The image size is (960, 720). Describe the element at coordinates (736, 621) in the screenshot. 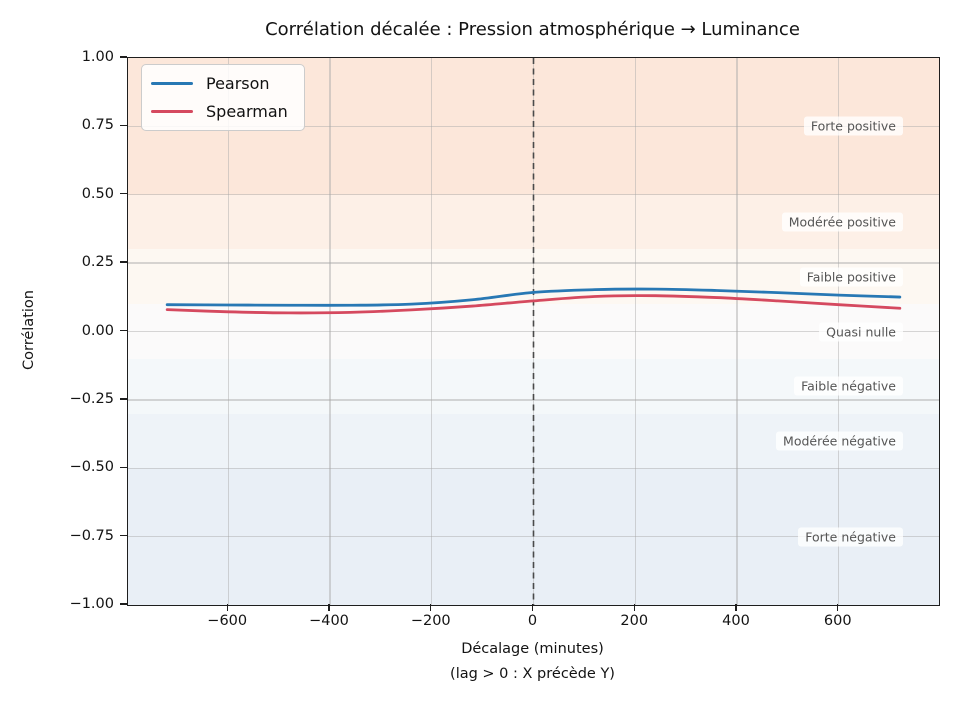

I see `x-tick-label: 400` at that location.